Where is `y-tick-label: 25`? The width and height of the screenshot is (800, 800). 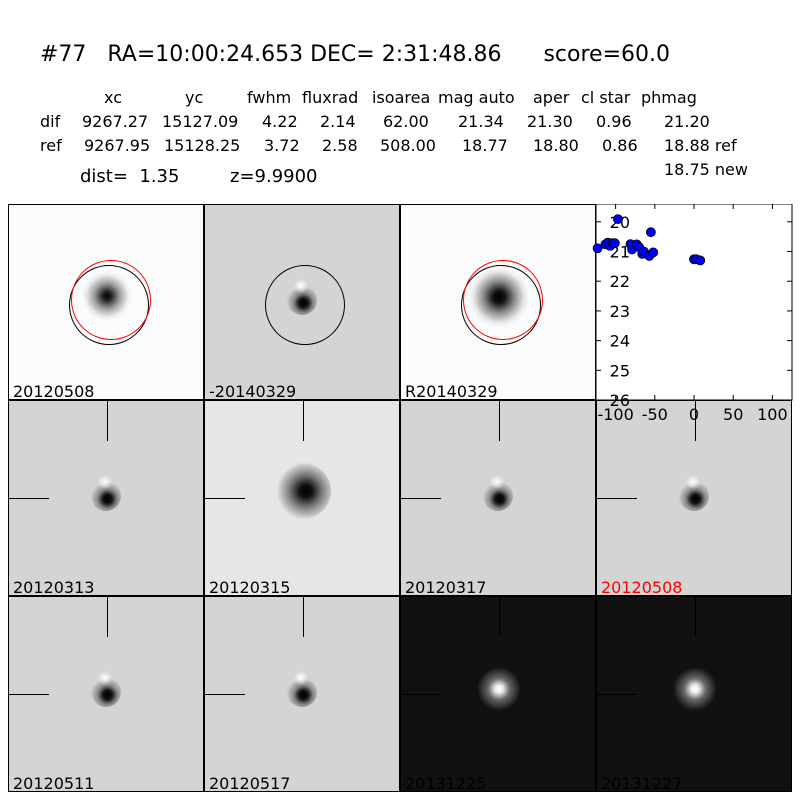
y-tick-label: 25 is located at coordinates (620, 370).